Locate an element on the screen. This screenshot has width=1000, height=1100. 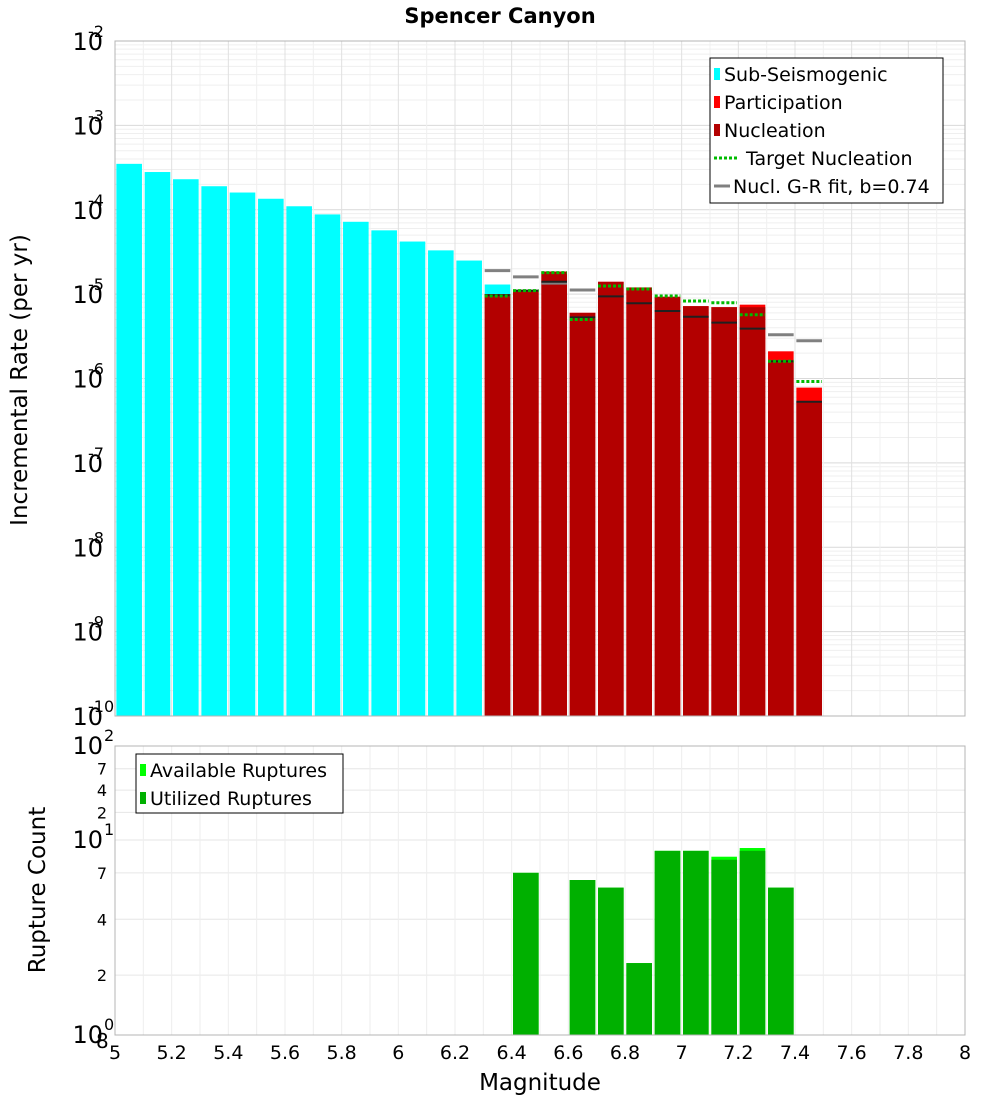
x-tick-label: 5.8 is located at coordinates (342, 1053).